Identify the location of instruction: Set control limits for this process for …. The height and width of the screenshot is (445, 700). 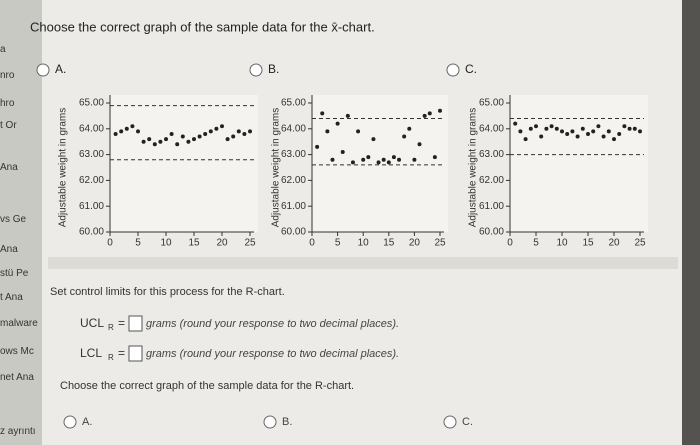
(167, 292).